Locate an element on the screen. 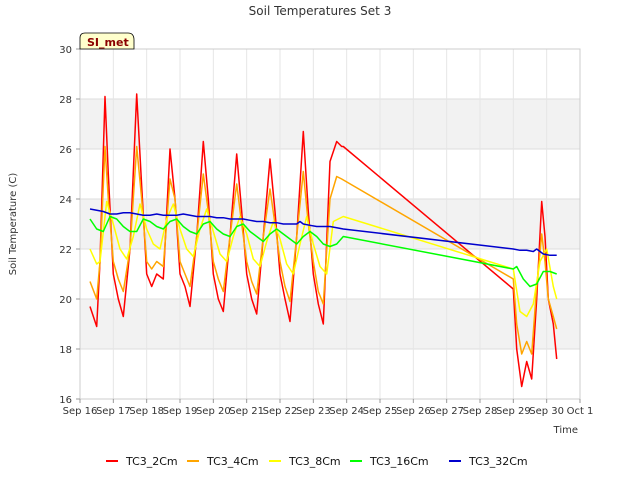 The width and height of the screenshot is (640, 480). x-tick-label-15: Oct 1 is located at coordinates (580, 411).